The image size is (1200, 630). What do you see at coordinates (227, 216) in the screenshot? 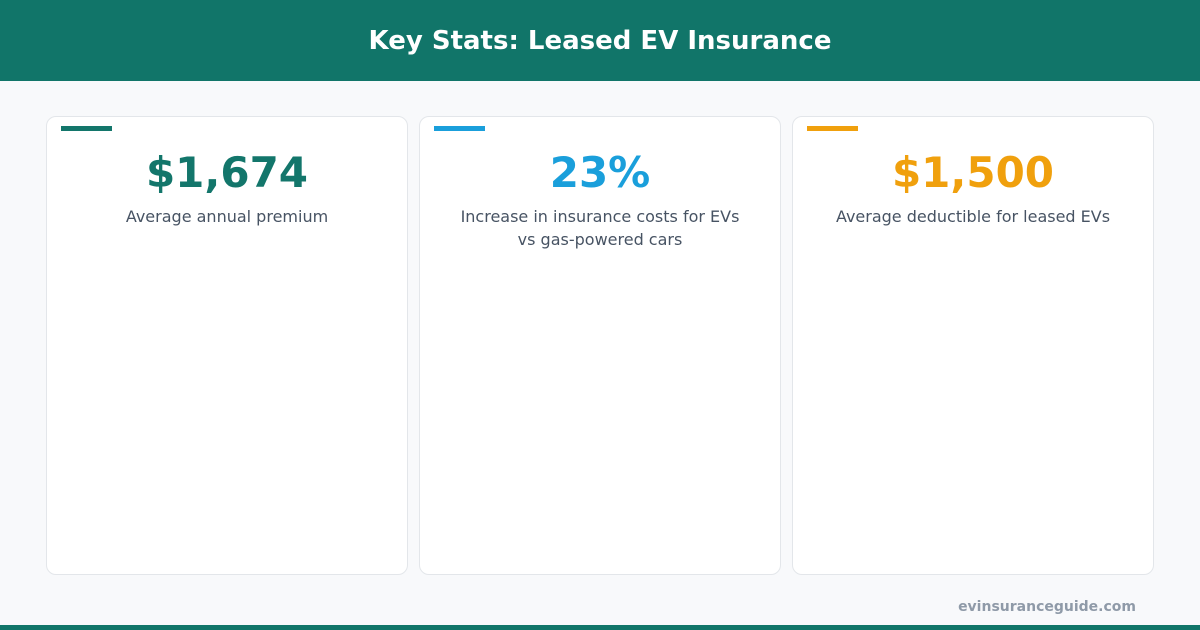
I see `stat-label: Average annual premium` at bounding box center [227, 216].